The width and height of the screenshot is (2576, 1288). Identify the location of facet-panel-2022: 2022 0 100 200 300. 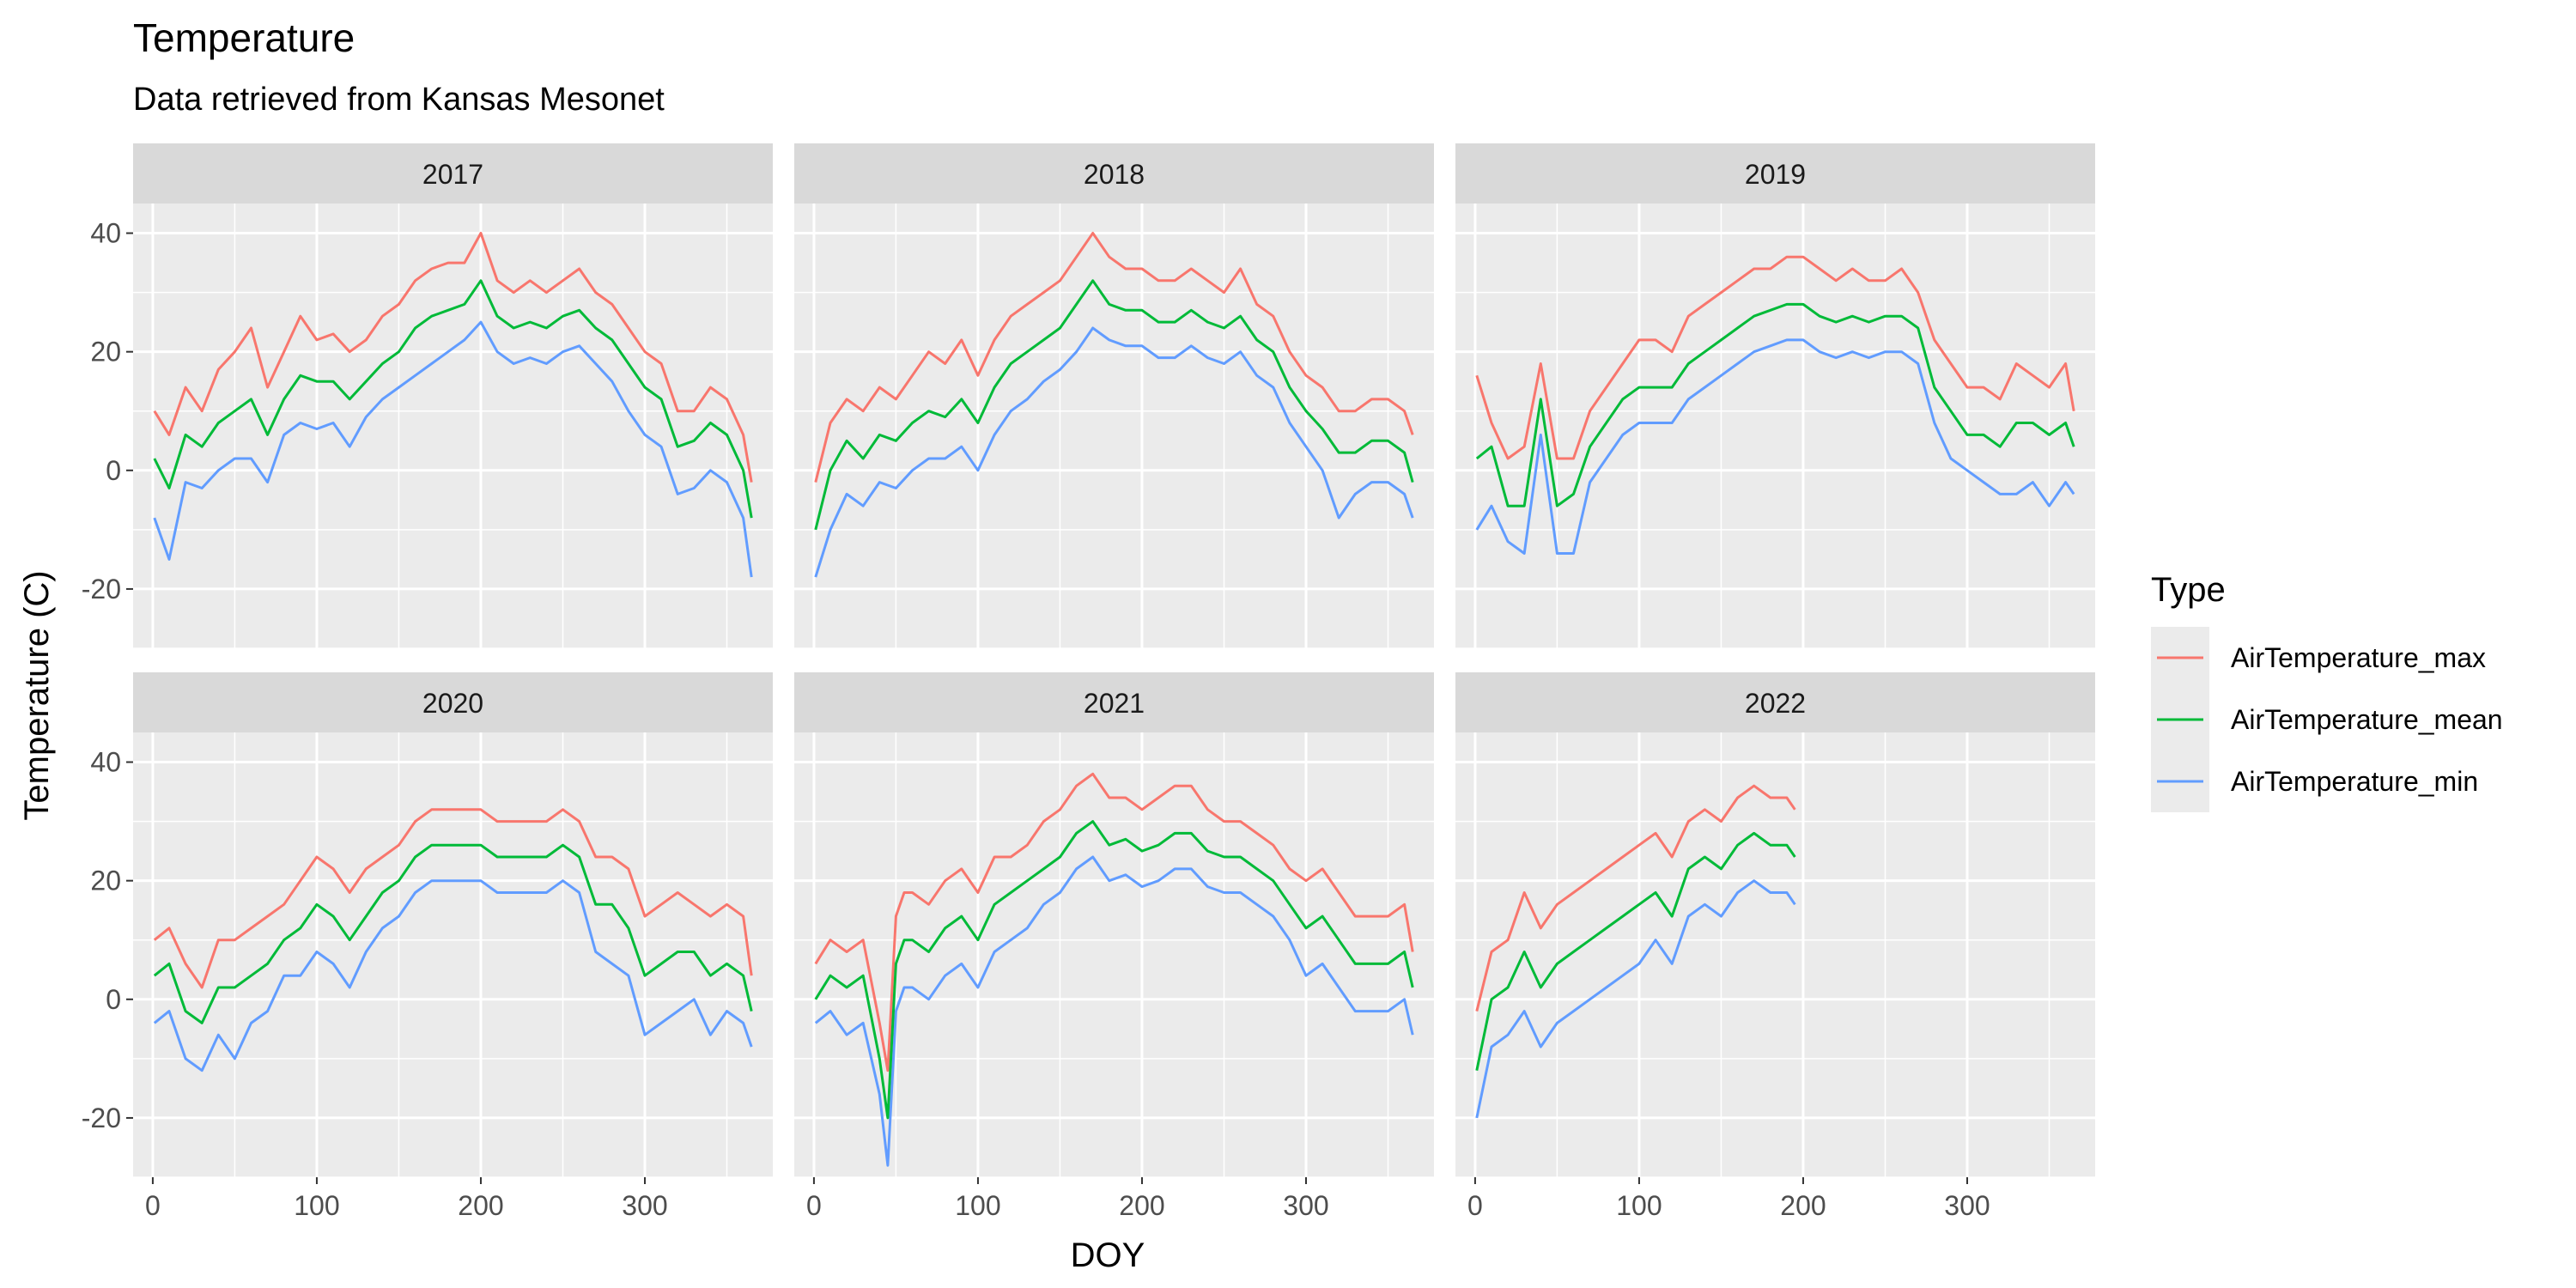
(1775, 947).